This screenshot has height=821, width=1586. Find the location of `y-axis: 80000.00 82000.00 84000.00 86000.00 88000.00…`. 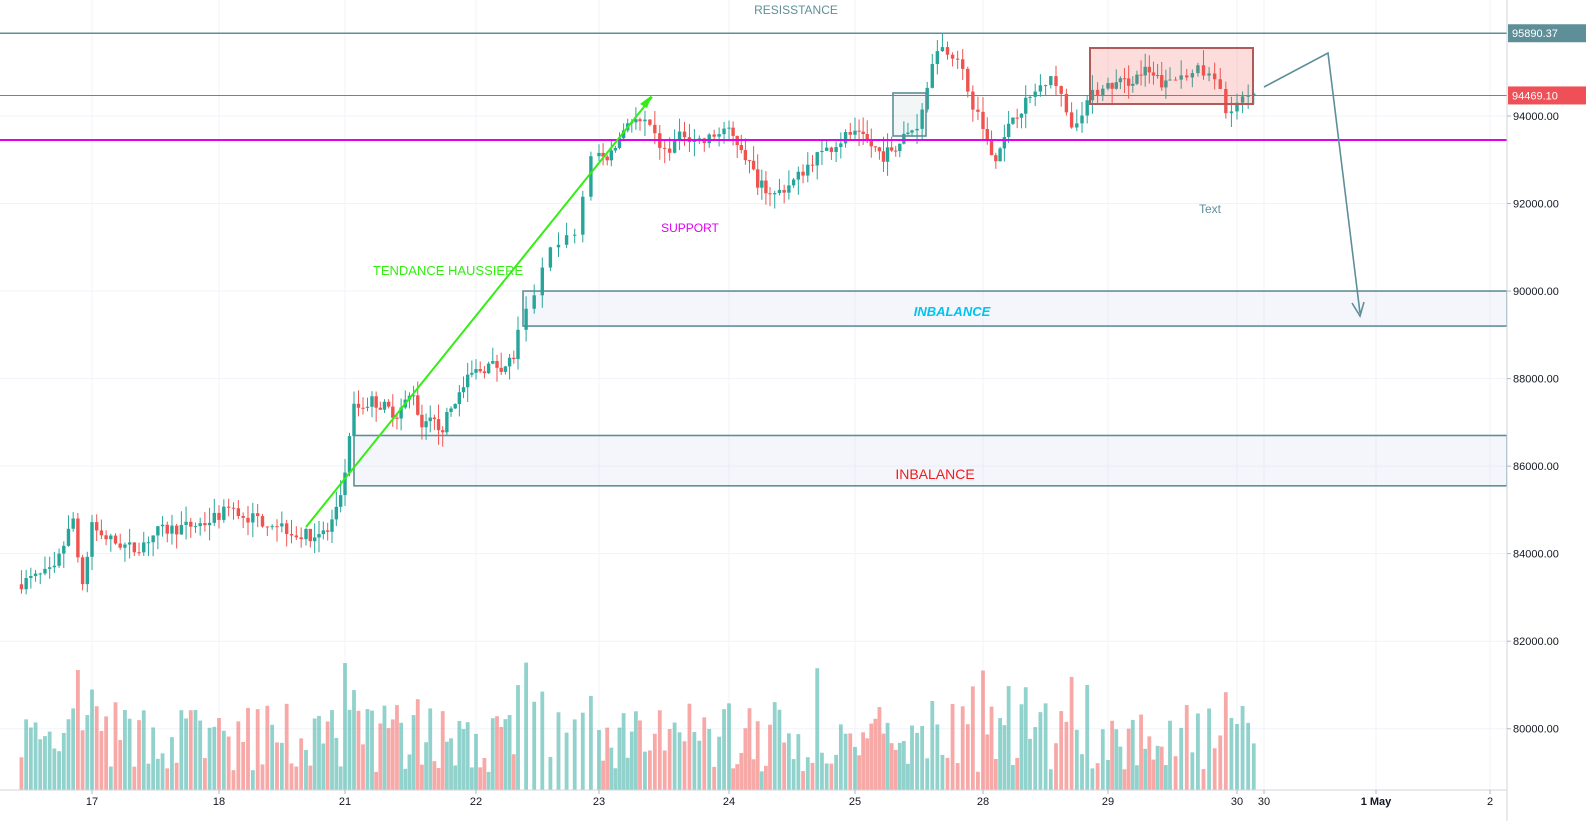

y-axis: 80000.00 82000.00 84000.00 86000.00 88000.00… is located at coordinates (1546, 410).